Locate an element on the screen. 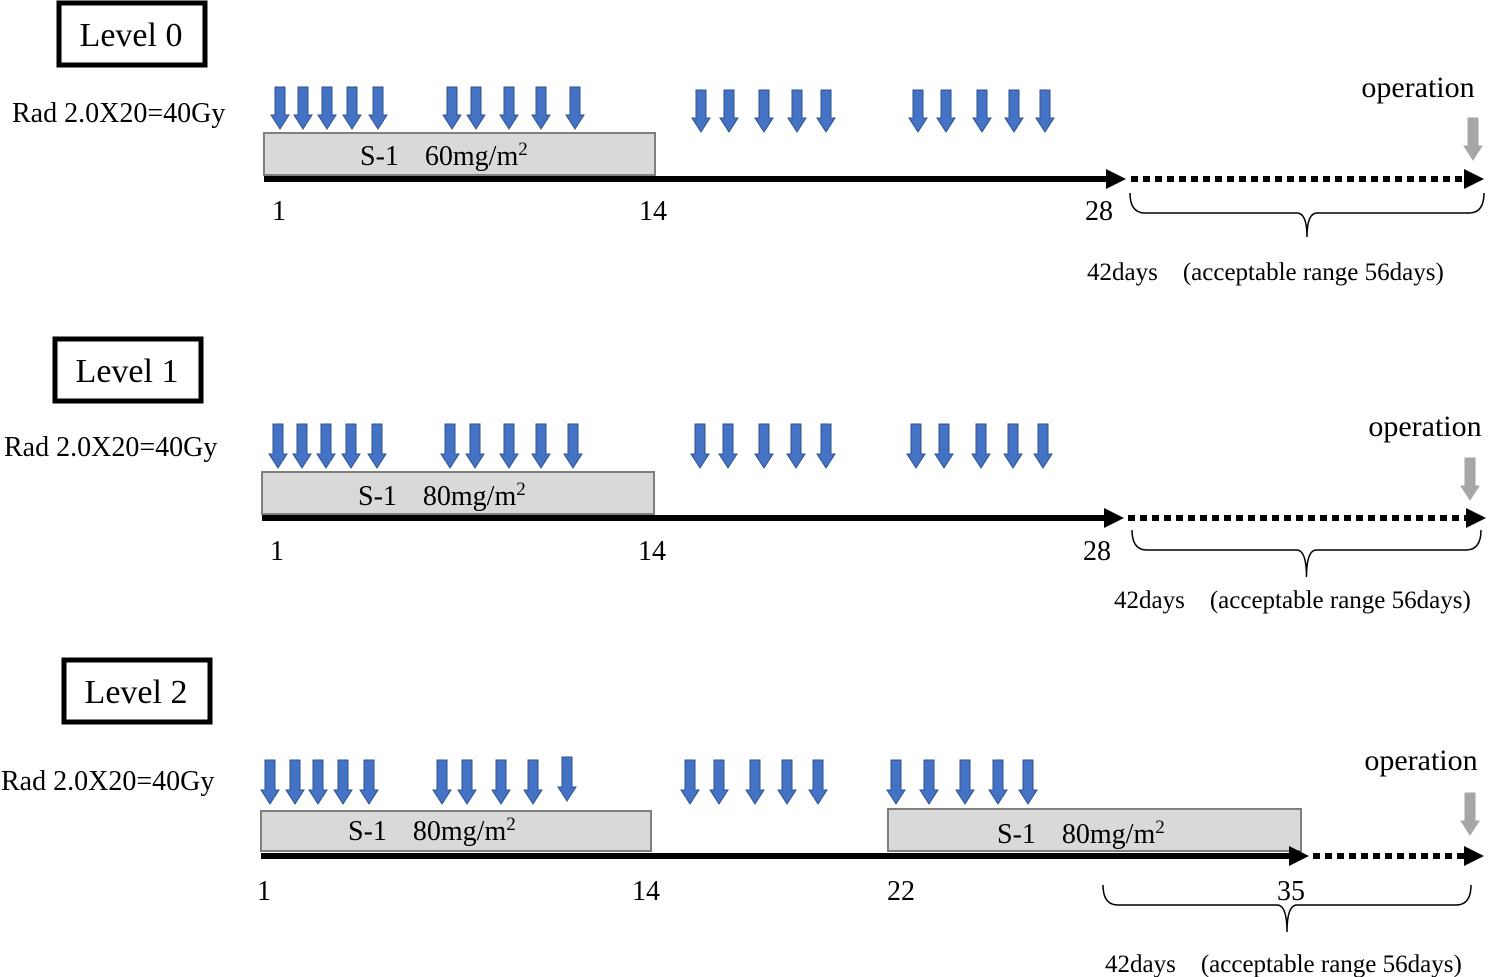 This screenshot has width=1498, height=977. day-label: 28 is located at coordinates (1097, 551).